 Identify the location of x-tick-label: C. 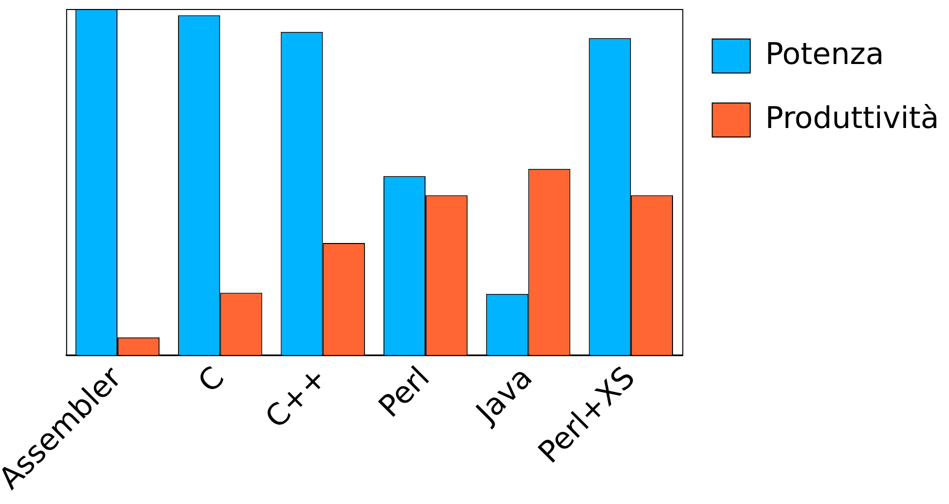
(212, 380).